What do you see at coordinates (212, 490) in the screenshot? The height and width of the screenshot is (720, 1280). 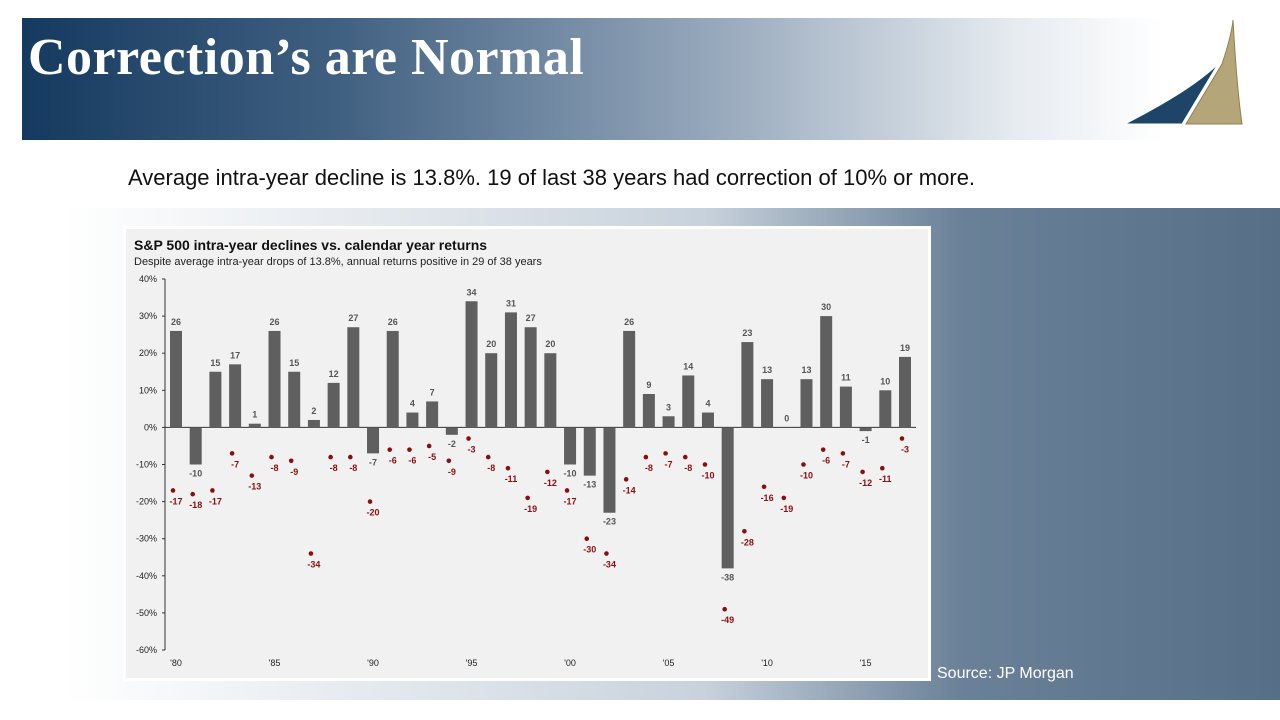 I see `decline-dot-1982` at bounding box center [212, 490].